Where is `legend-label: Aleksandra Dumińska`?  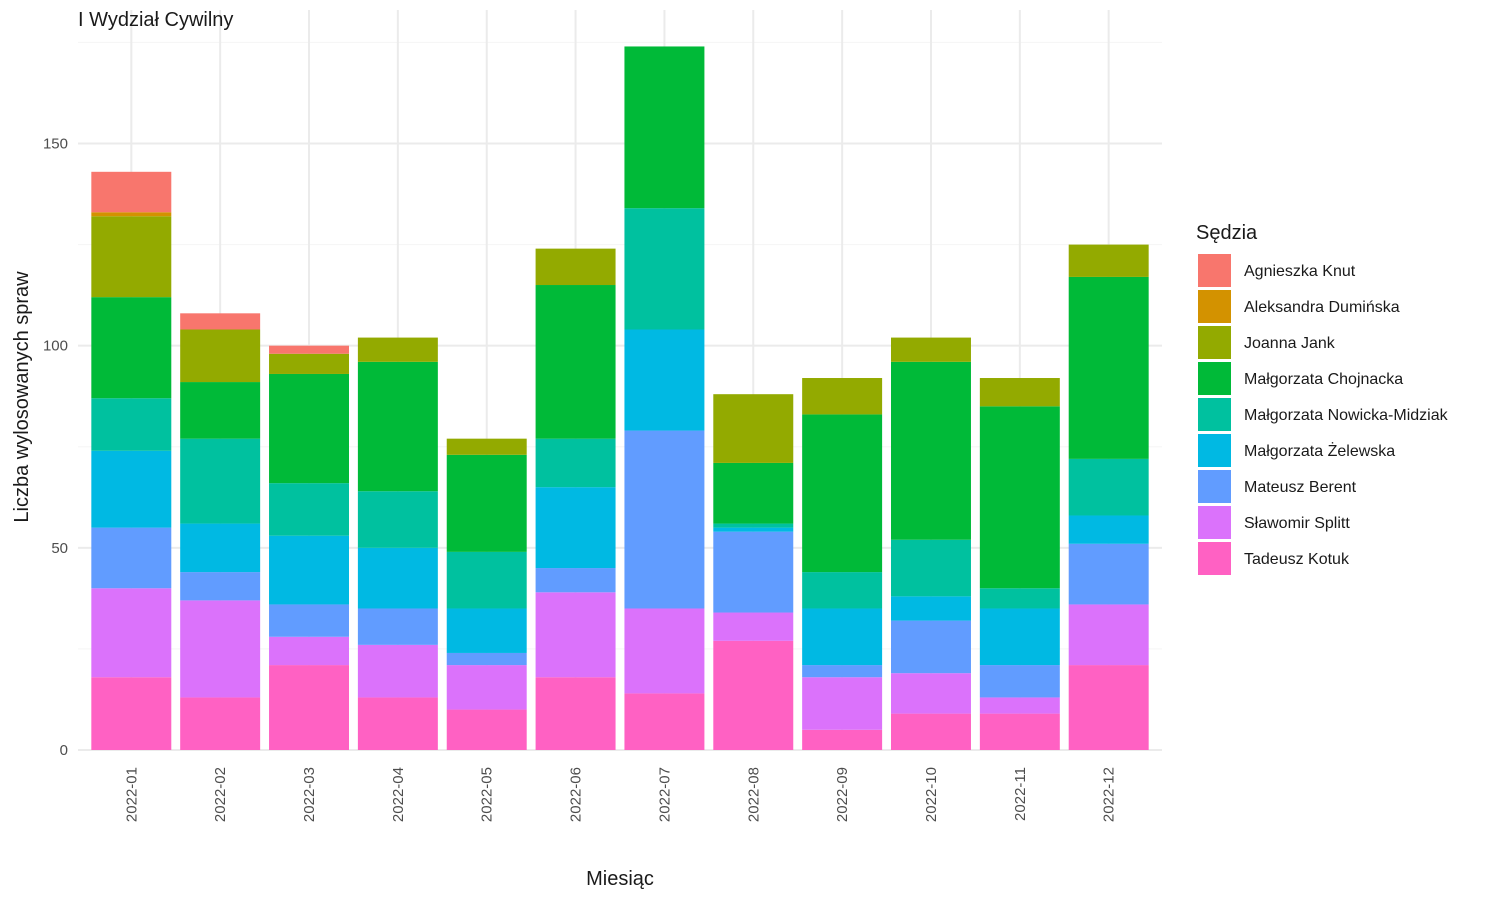 legend-label: Aleksandra Dumińska is located at coordinates (1322, 307).